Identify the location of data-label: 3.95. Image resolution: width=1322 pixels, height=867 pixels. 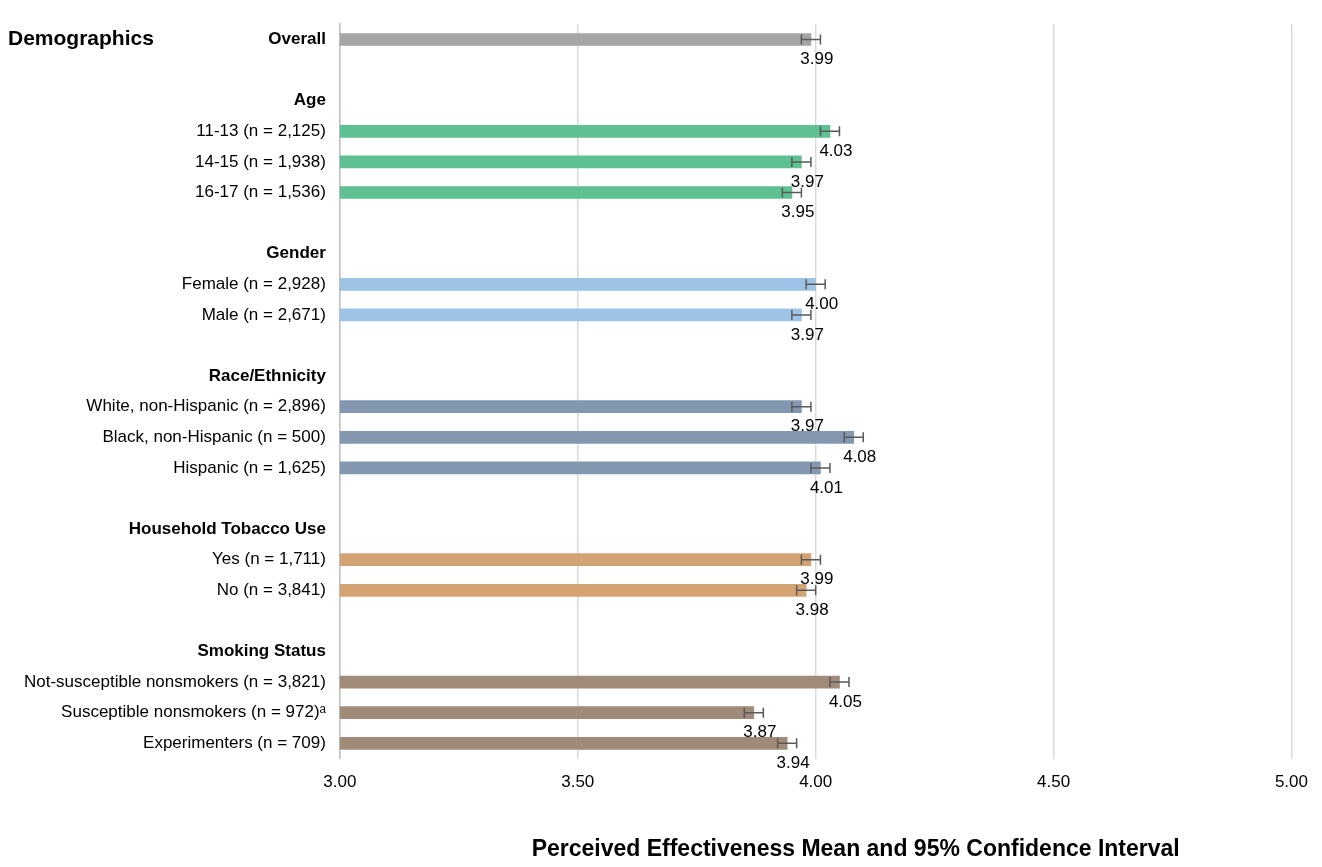
(798, 212).